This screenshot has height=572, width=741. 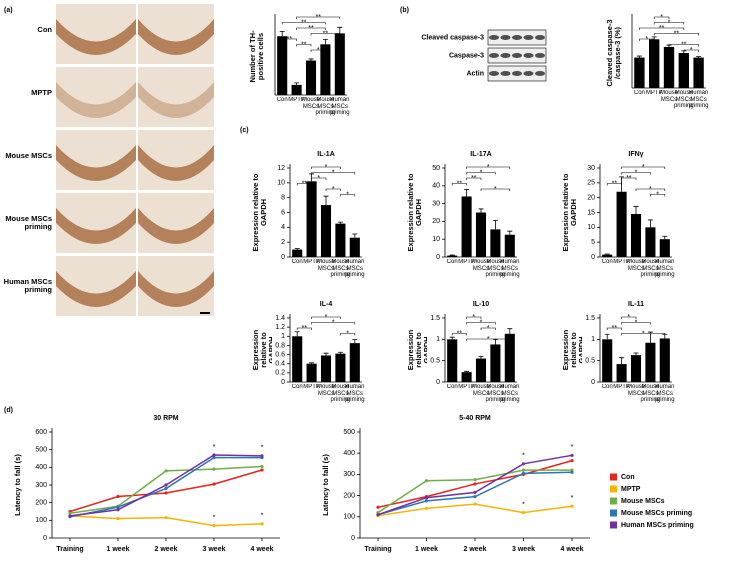 I want to click on x-tick-label-box: Mouse MSCs, so click(x=668, y=96).